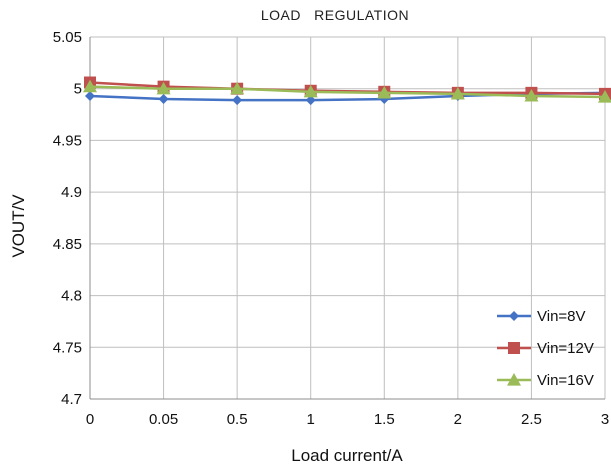 The width and height of the screenshot is (611, 471). Describe the element at coordinates (71, 192) in the screenshot. I see `y-tick-label: 4.9` at that location.